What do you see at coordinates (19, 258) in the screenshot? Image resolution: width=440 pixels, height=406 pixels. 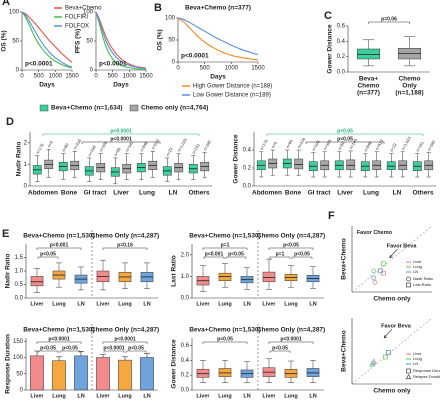 I see `y-tick-label: 1.5` at bounding box center [19, 258].